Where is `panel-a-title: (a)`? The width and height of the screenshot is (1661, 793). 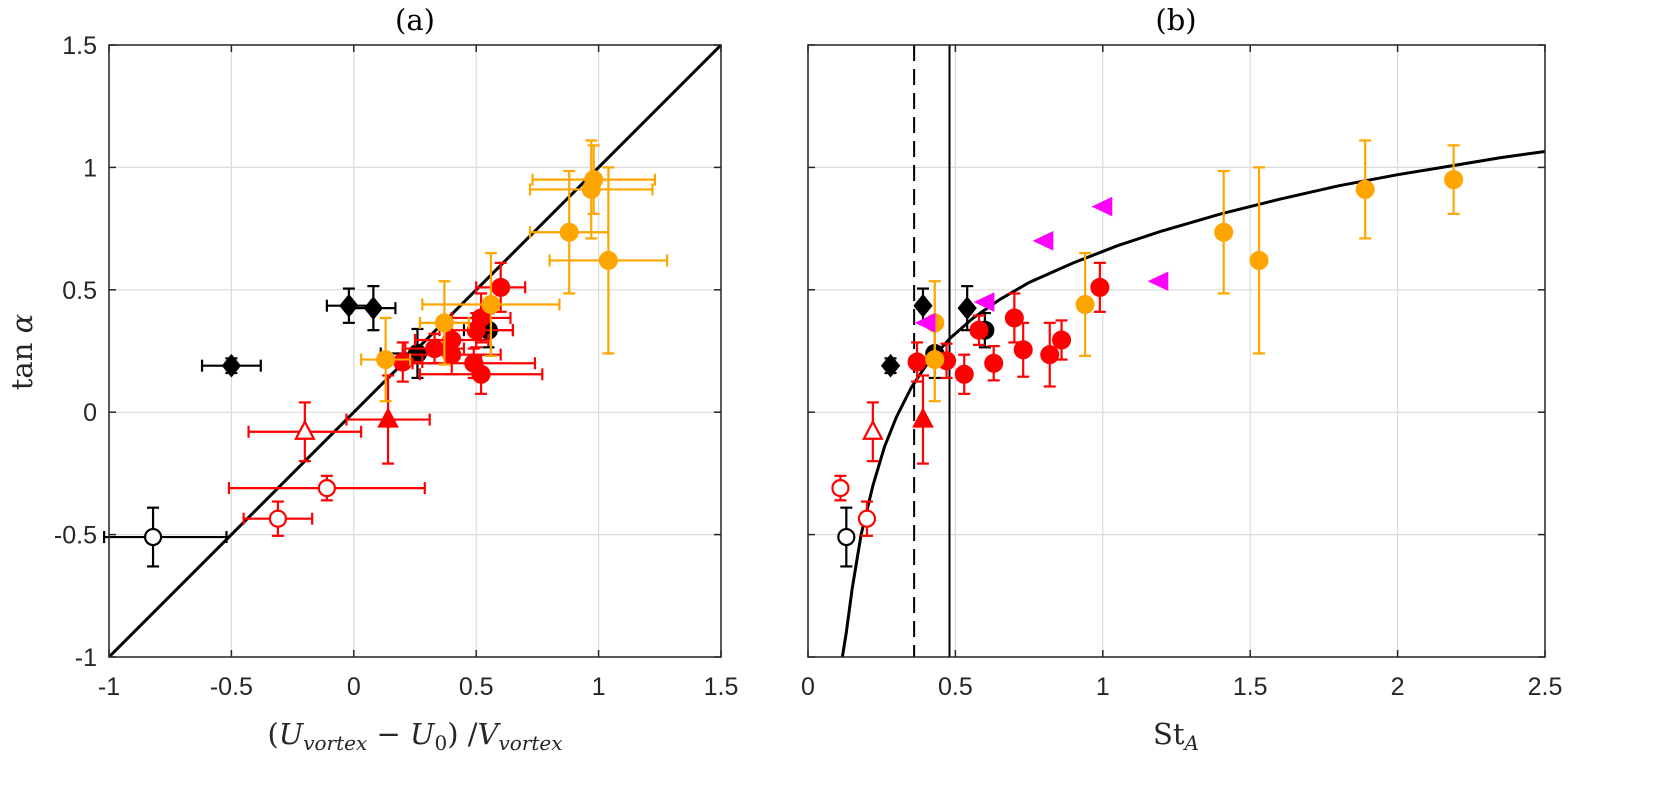 panel-a-title: (a) is located at coordinates (415, 20).